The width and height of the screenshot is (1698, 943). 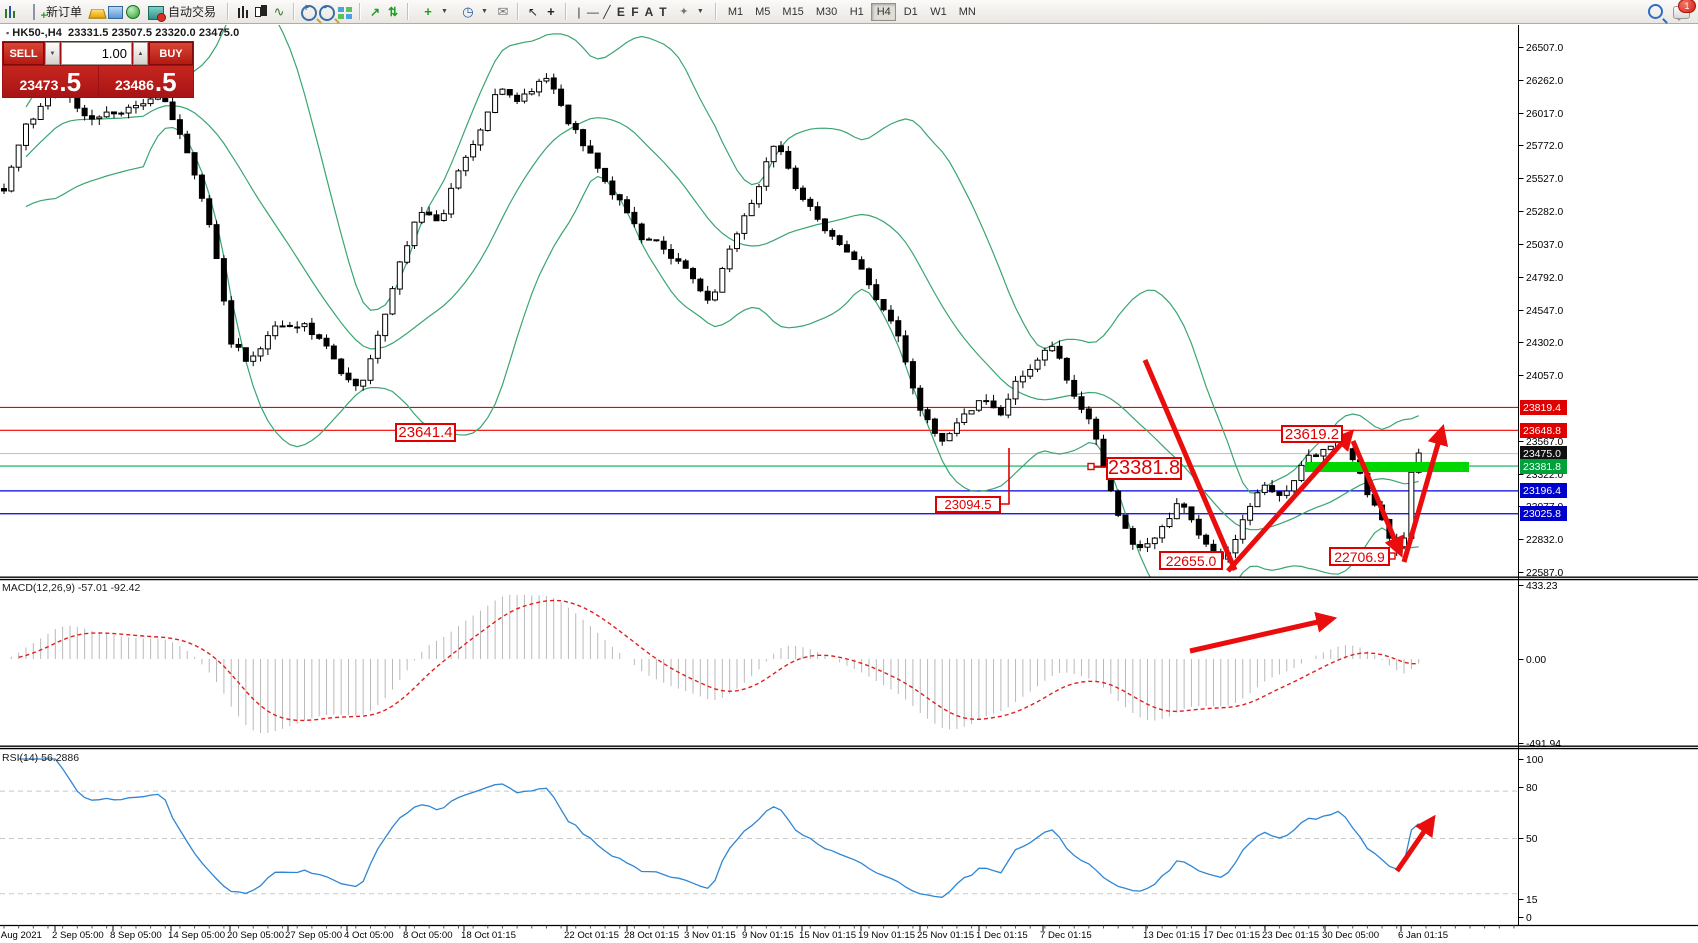 What do you see at coordinates (620, 11) in the screenshot?
I see `channel-tool-icon: E` at bounding box center [620, 11].